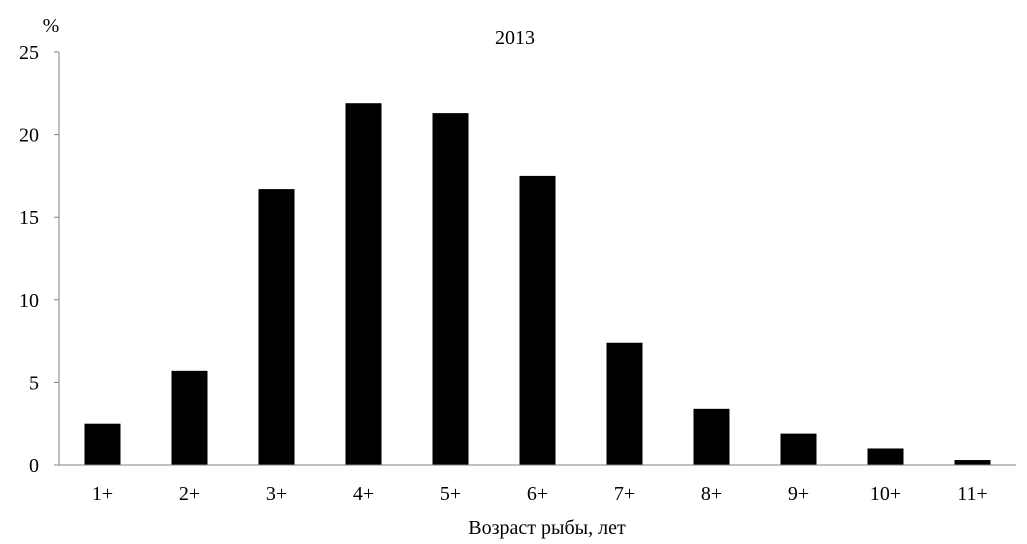  What do you see at coordinates (885, 494) in the screenshot?
I see `x-tick-label: 10+` at bounding box center [885, 494].